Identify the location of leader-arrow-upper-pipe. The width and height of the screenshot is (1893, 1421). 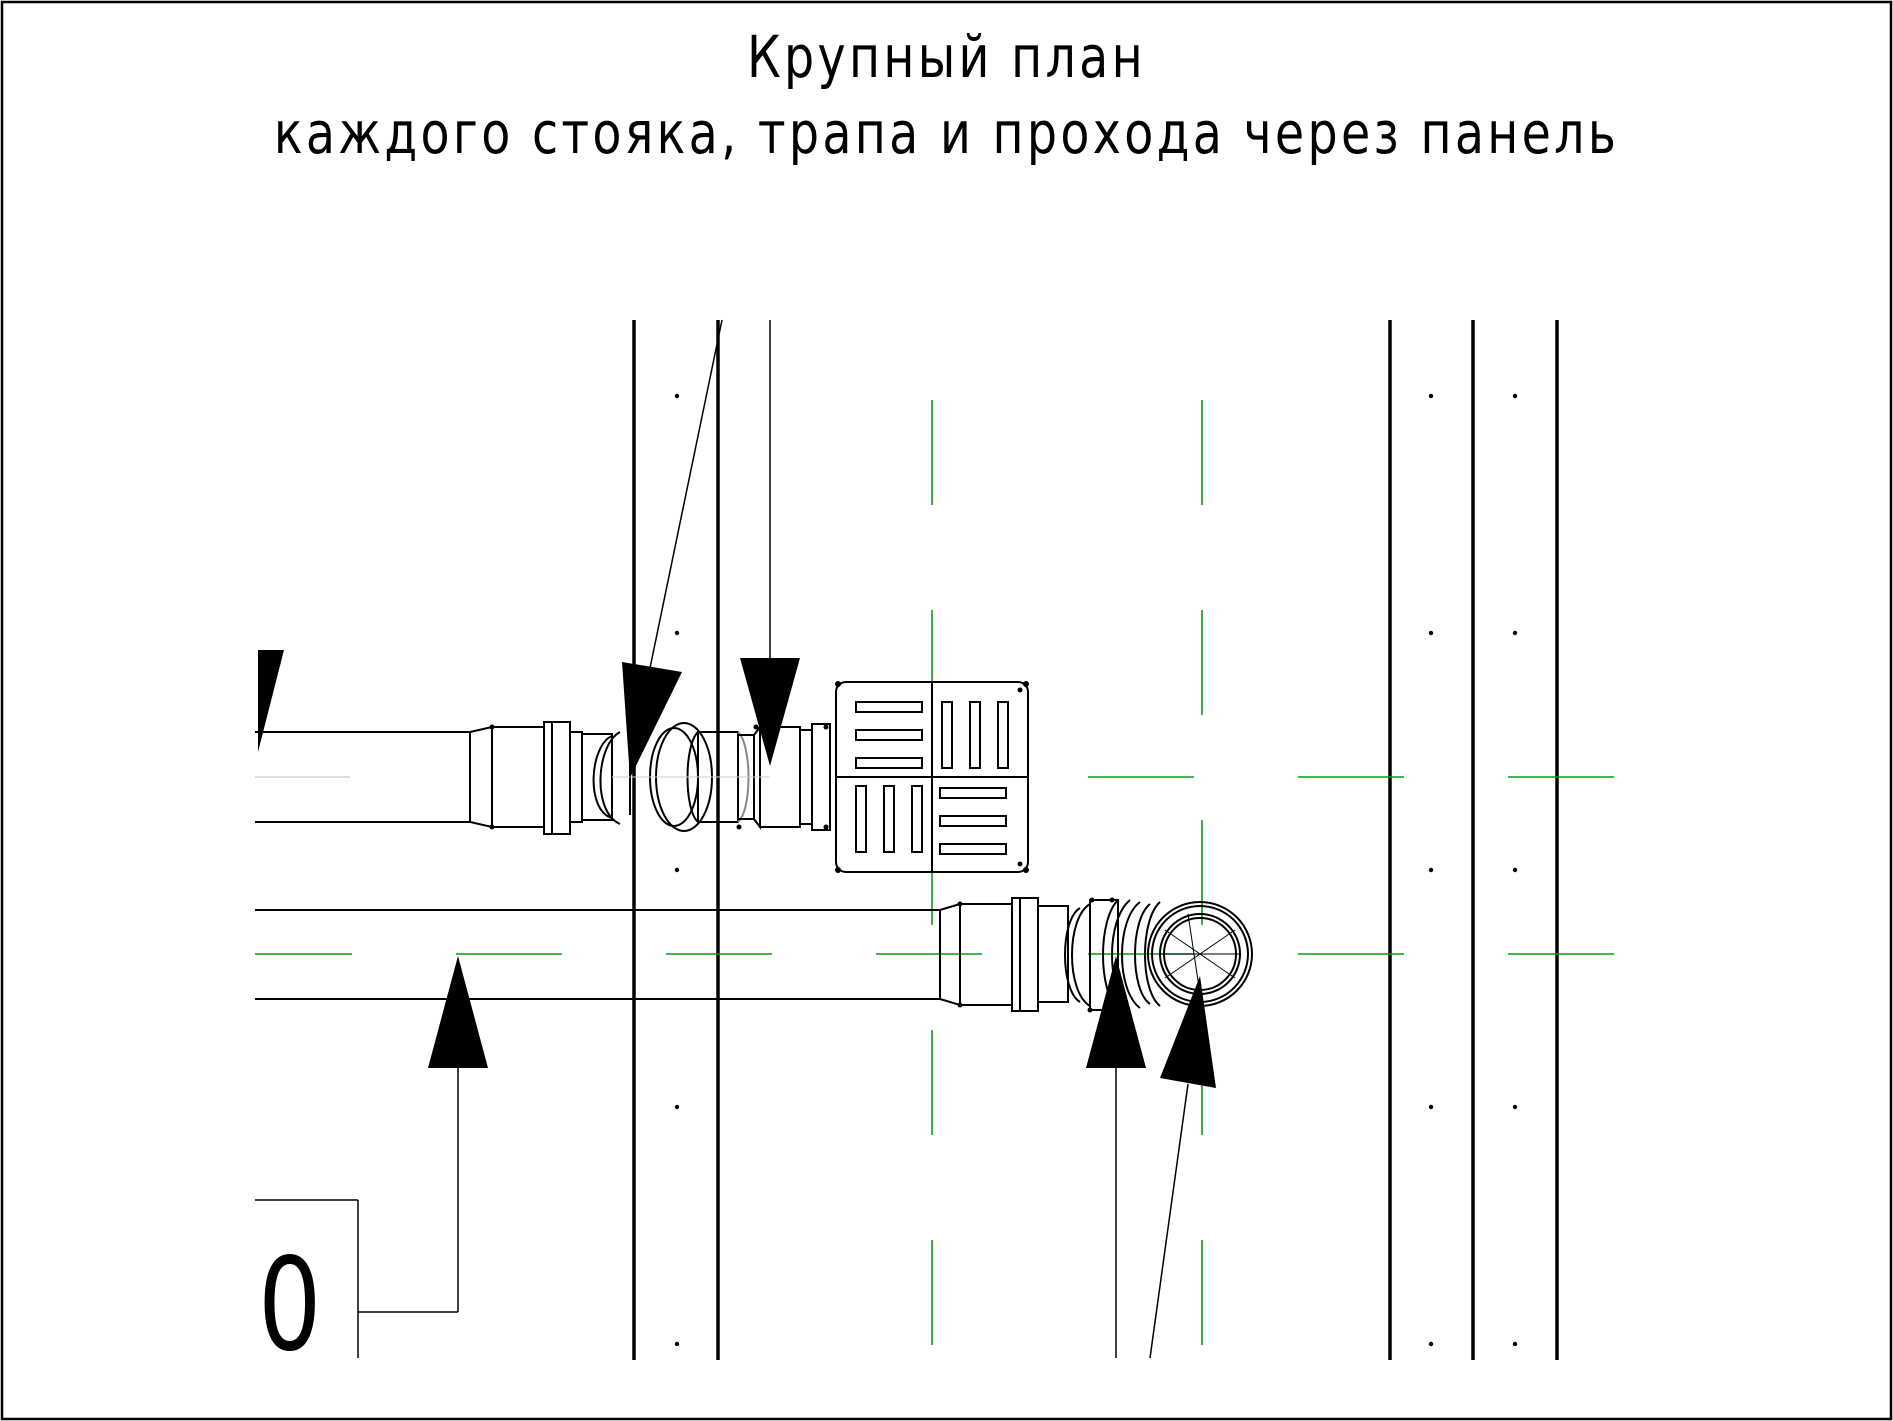
(672, 548).